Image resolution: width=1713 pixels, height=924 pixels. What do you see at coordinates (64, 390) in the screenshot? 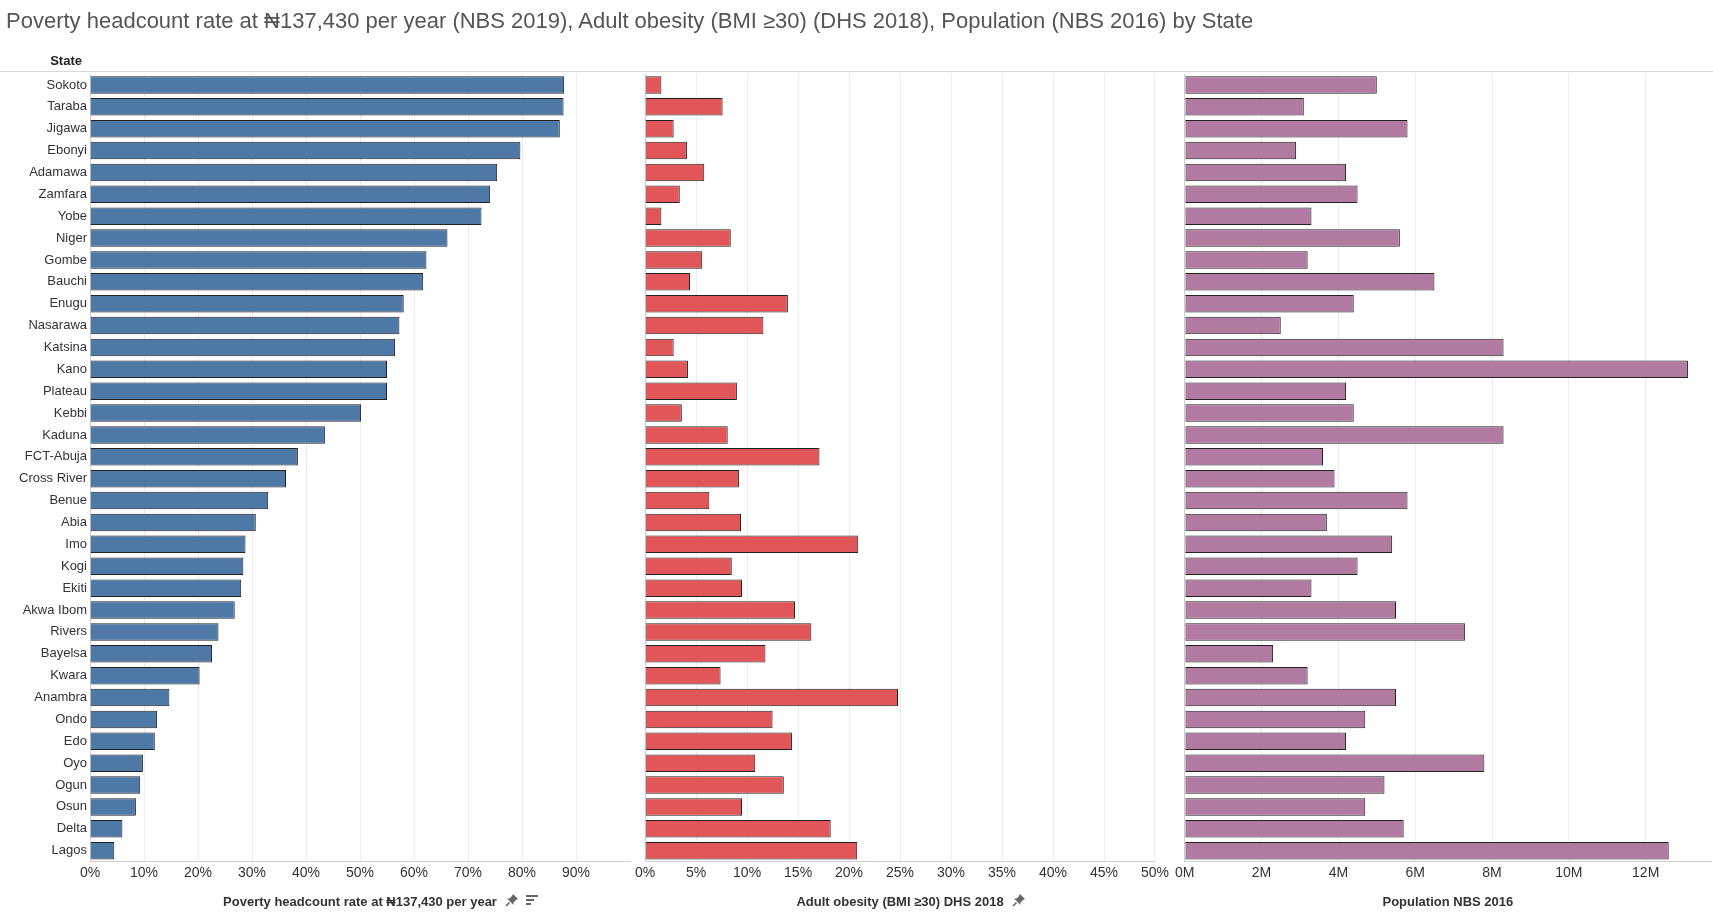
I see `y-tick-label: Plateau` at bounding box center [64, 390].